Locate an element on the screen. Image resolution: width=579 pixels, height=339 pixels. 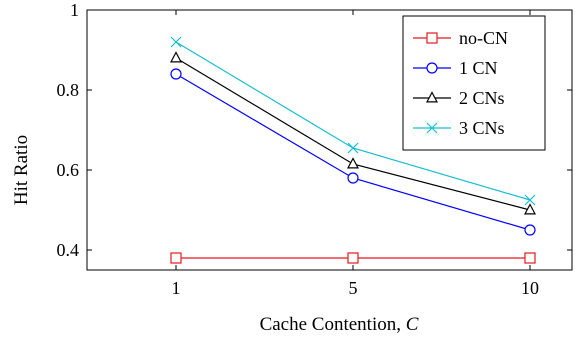
legend-label: 2 CNs is located at coordinates (482, 98).